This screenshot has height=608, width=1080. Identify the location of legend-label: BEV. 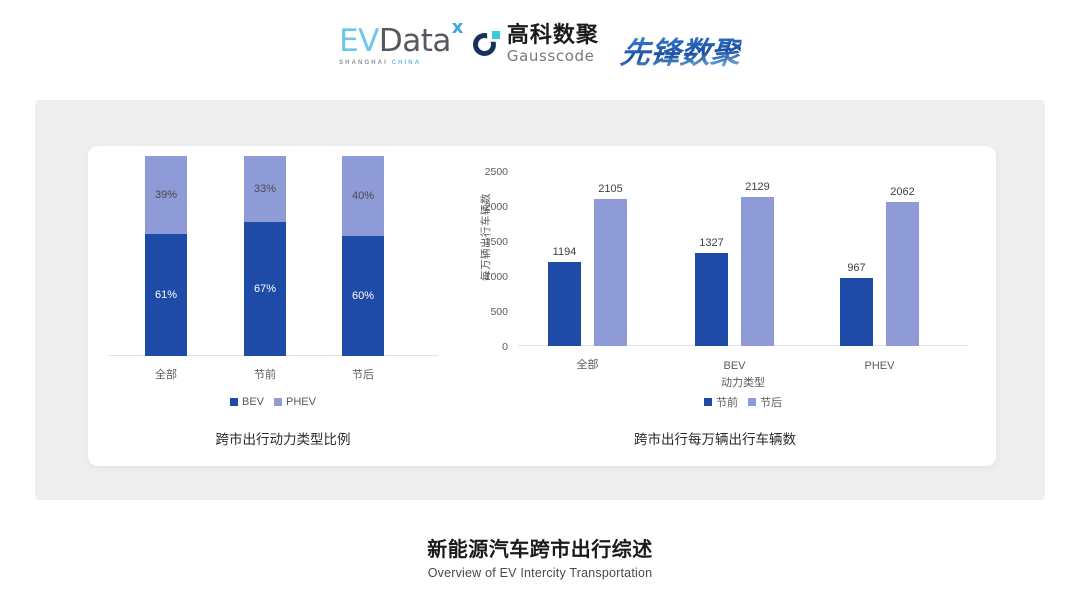
(253, 402).